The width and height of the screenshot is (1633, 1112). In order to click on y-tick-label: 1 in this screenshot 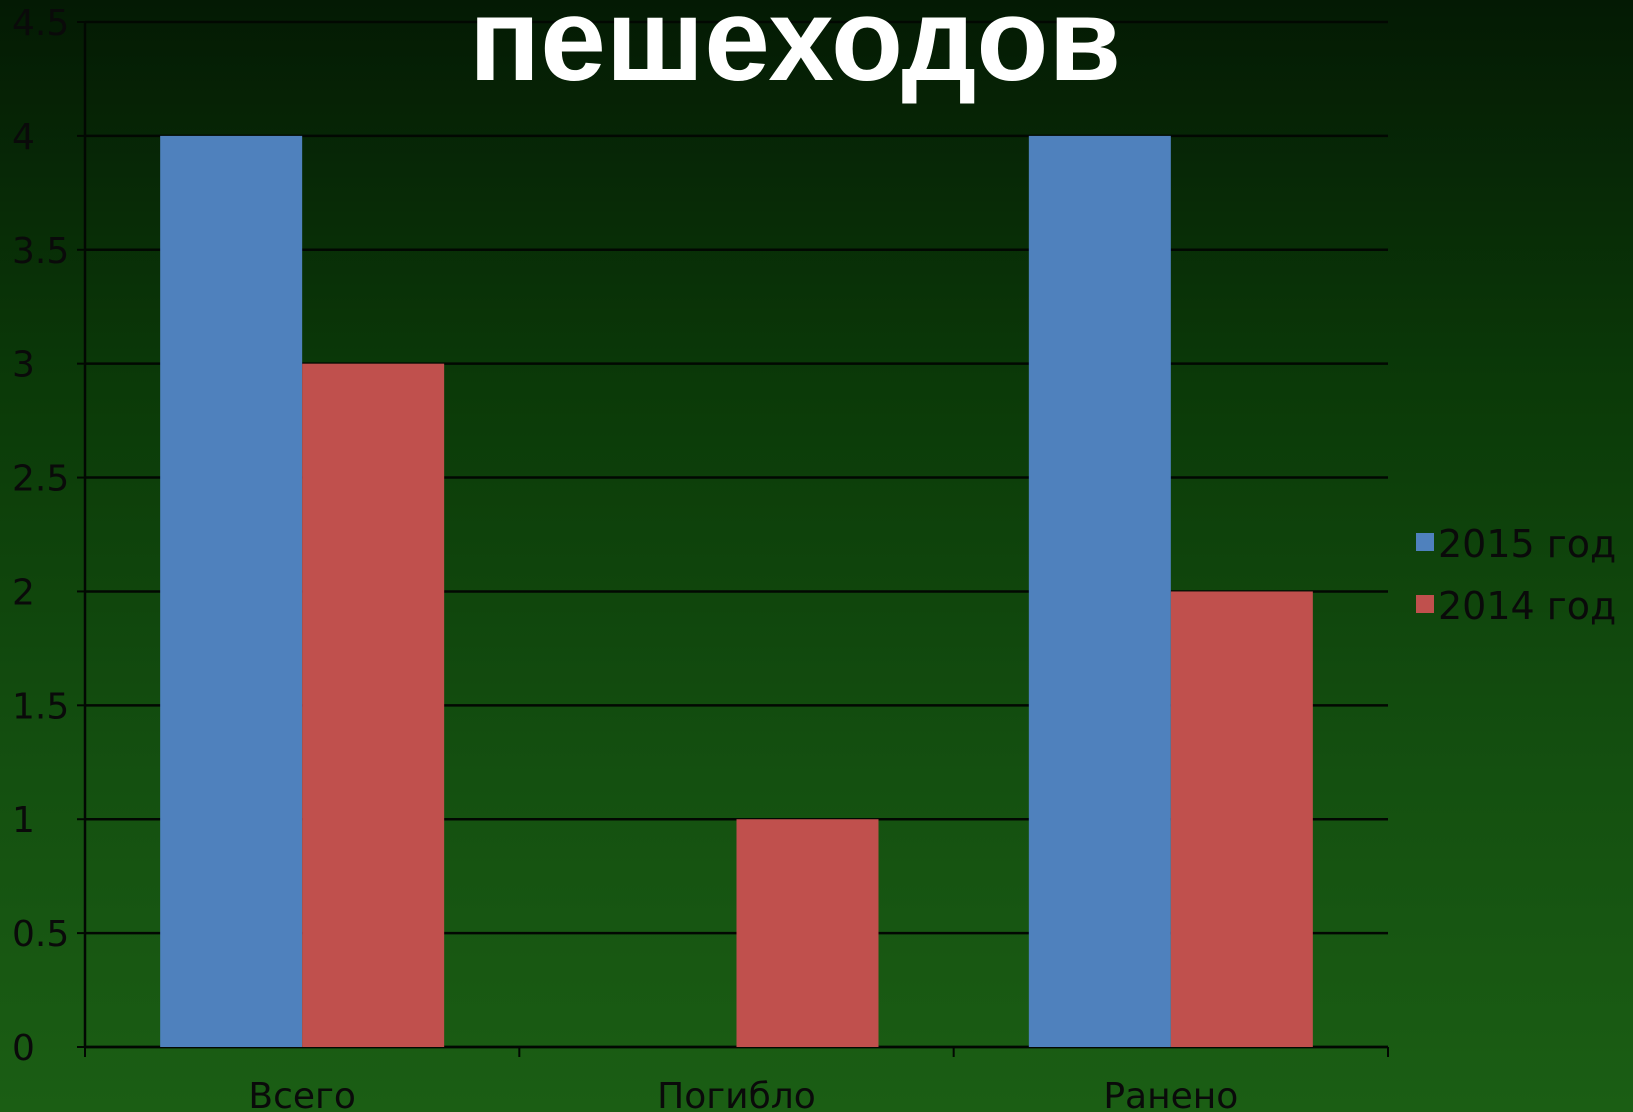, I will do `click(23, 820)`.